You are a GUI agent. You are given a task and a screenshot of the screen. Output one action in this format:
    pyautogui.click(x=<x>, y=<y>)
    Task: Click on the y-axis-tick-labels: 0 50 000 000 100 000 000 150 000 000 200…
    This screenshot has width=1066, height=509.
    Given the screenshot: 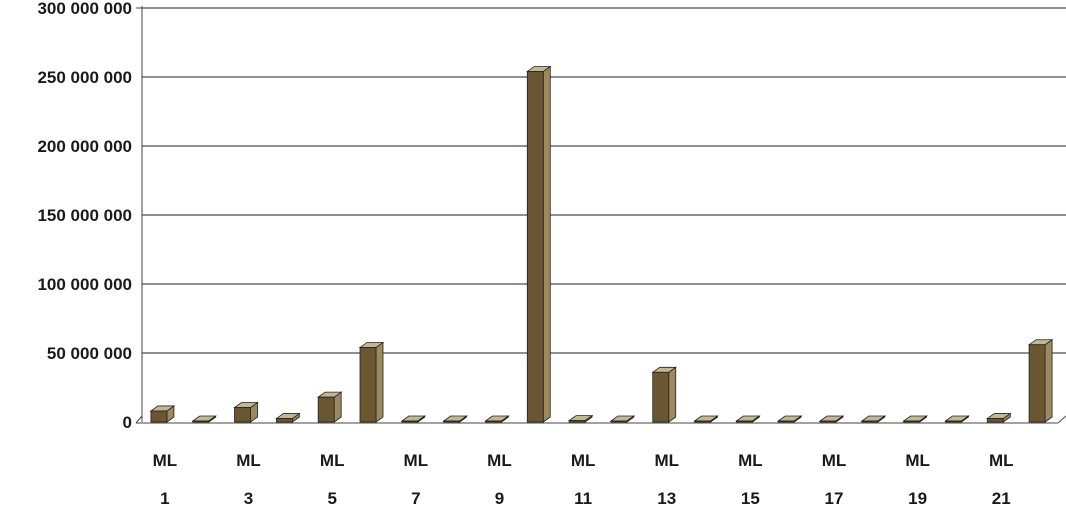 What is the action you would take?
    pyautogui.click(x=84, y=216)
    